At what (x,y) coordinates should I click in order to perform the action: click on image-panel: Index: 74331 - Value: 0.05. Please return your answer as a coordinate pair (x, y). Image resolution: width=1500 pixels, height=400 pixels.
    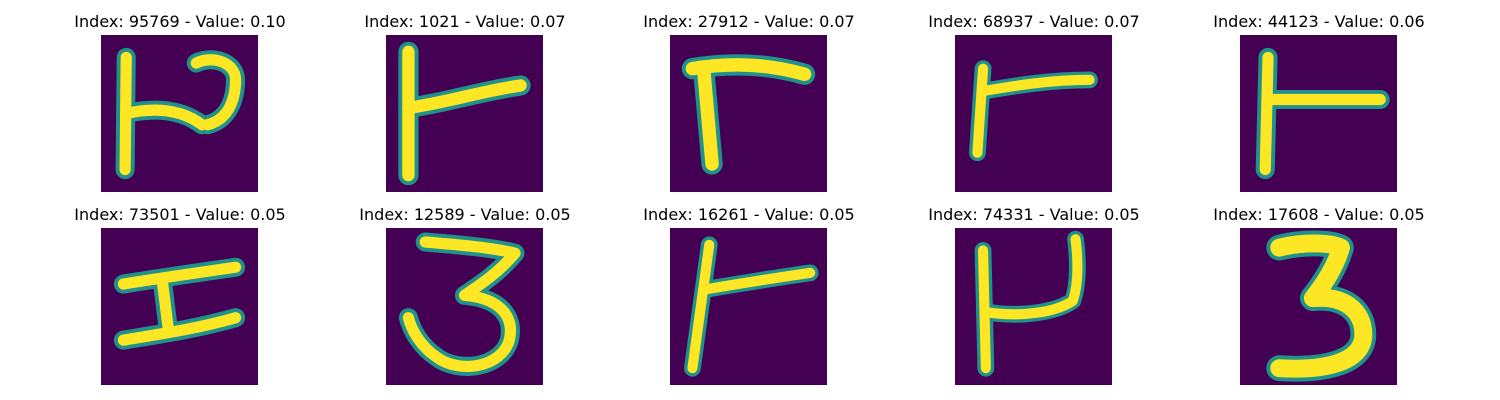
    Looking at the image, I should click on (1034, 295).